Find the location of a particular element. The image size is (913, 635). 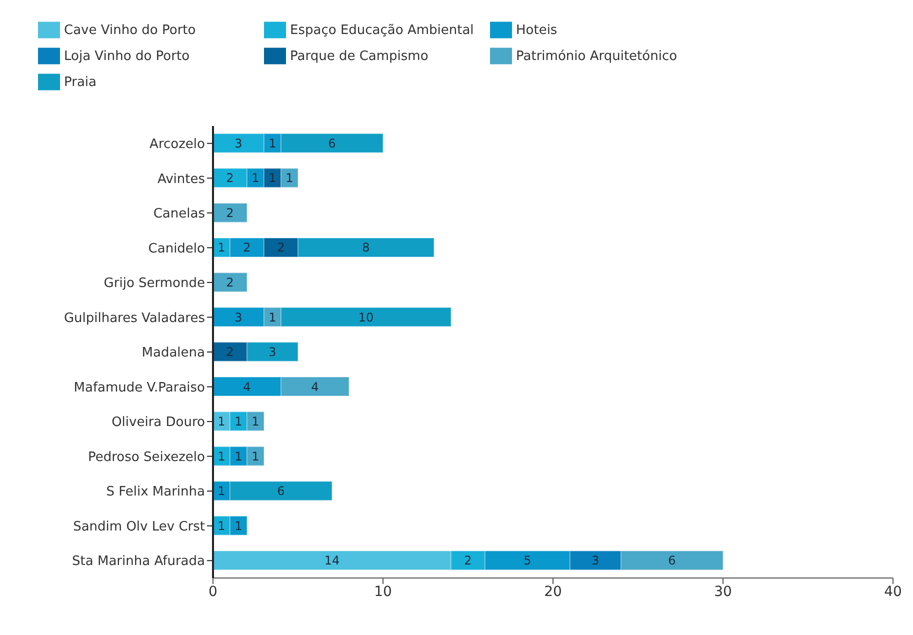

y-tick-label: Mafamude V.Paraiso is located at coordinates (140, 388).